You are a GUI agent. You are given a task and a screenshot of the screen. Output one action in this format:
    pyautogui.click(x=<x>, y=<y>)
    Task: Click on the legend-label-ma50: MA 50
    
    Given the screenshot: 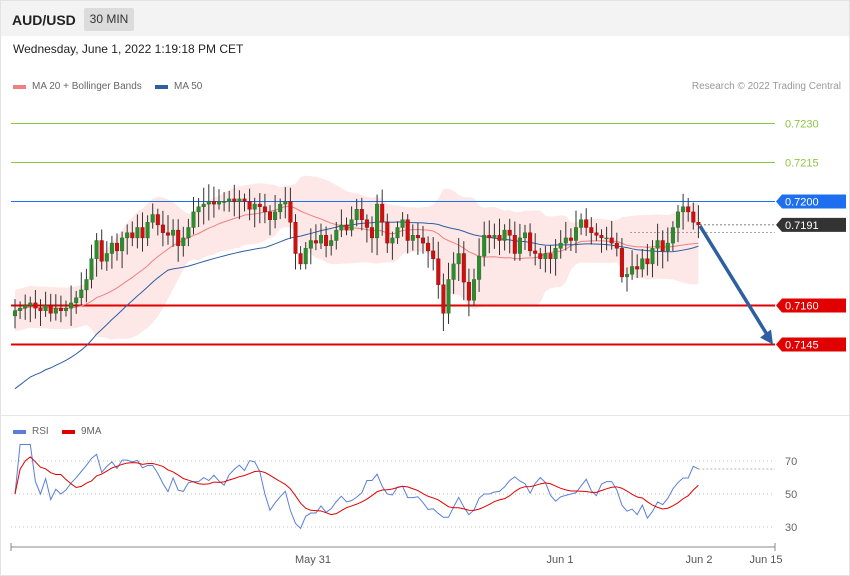 What is the action you would take?
    pyautogui.click(x=188, y=86)
    